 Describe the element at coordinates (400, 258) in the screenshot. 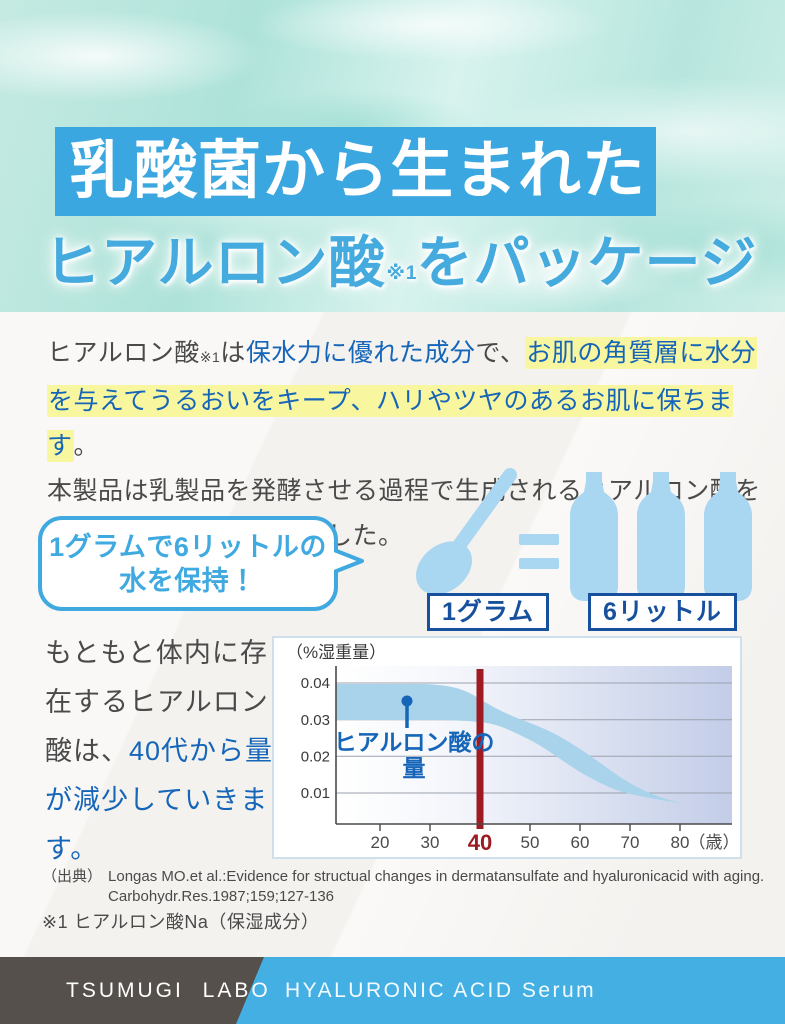

I see `headline-line2: ヒアルロン酸※1をパッケージ` at that location.